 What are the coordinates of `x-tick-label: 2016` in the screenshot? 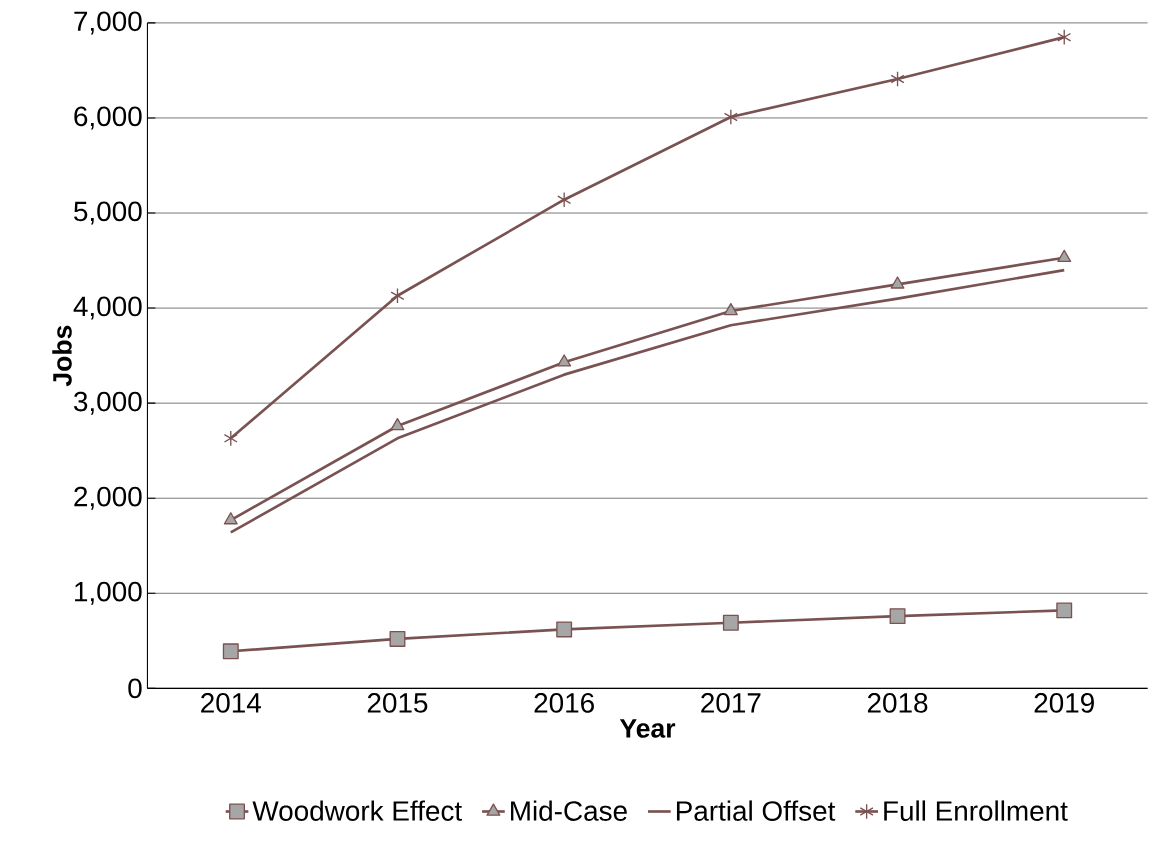 It's located at (564, 703).